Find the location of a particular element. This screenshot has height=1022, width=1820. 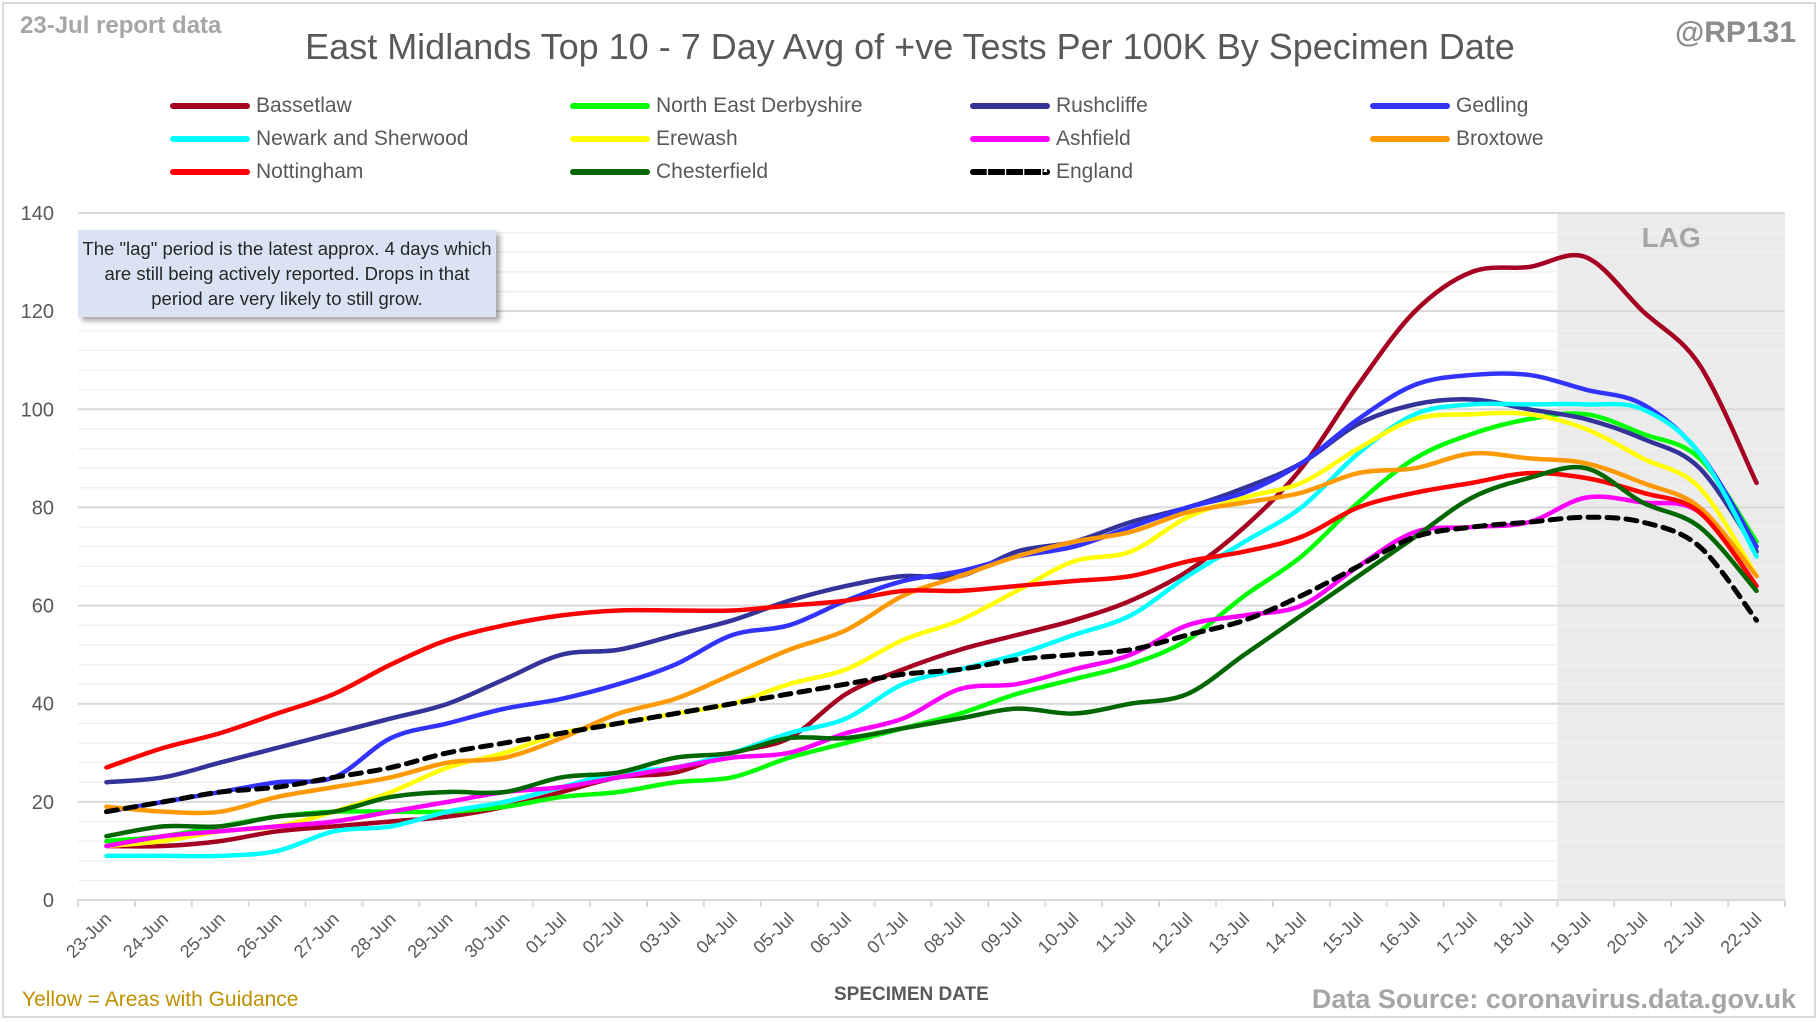

legend-item: Bassetlaw is located at coordinates (261, 106).